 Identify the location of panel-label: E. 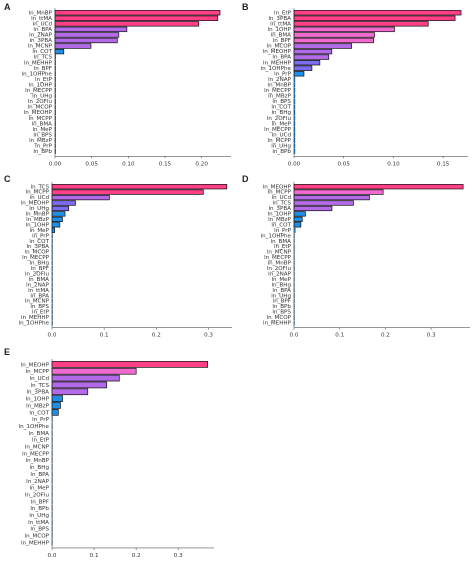
(7, 352).